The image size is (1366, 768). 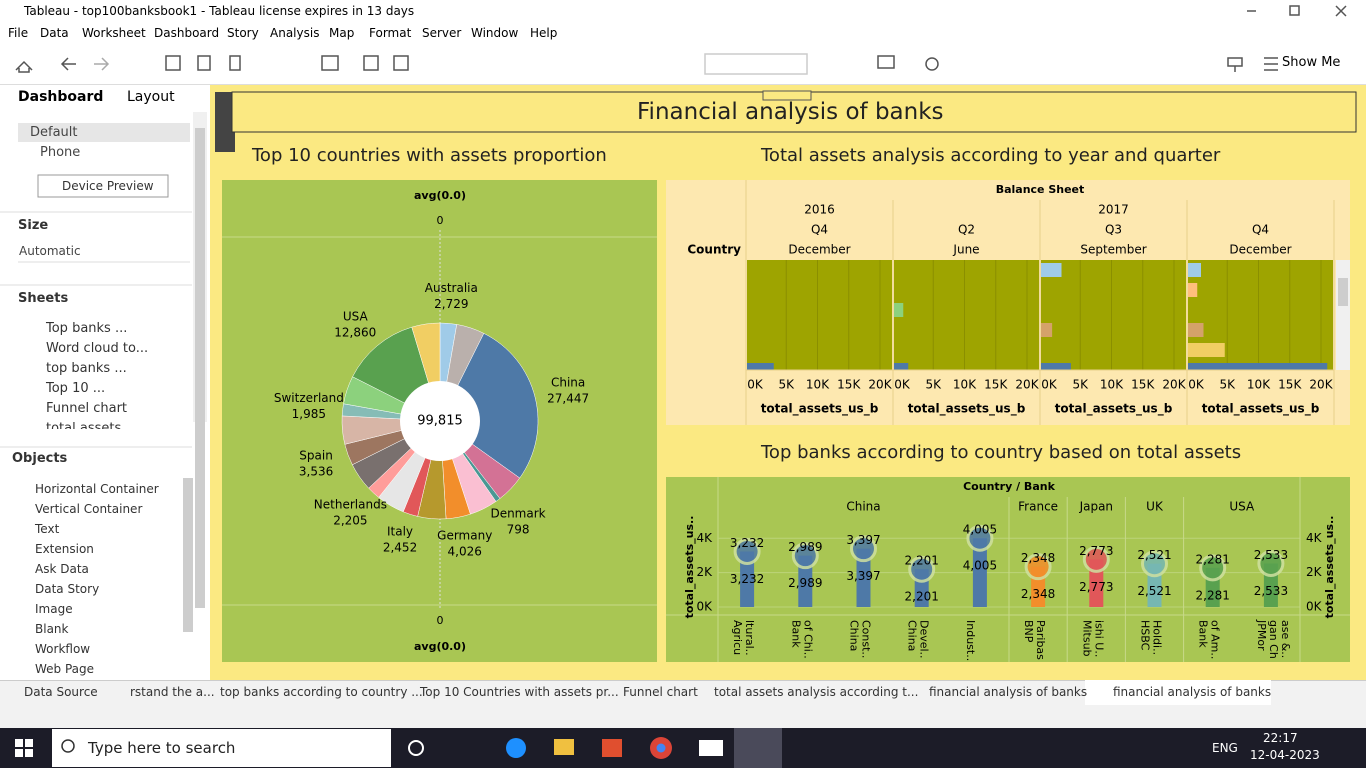 What do you see at coordinates (1113, 210) in the screenshot?
I see `year: 2017` at bounding box center [1113, 210].